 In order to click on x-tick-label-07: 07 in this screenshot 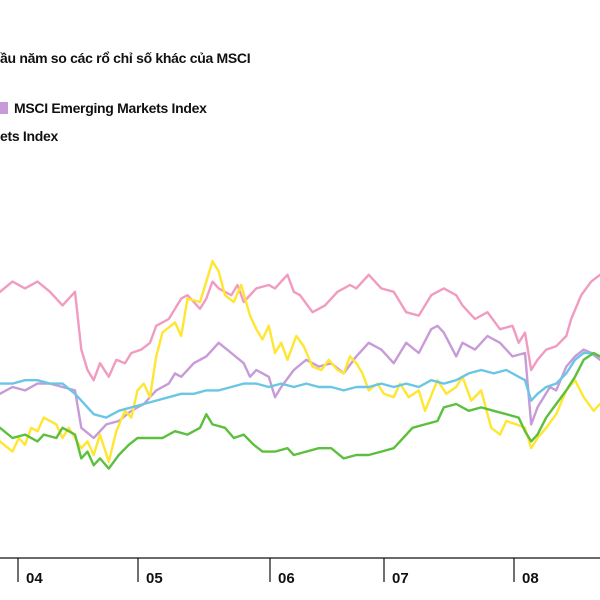, I will do `click(400, 578)`.